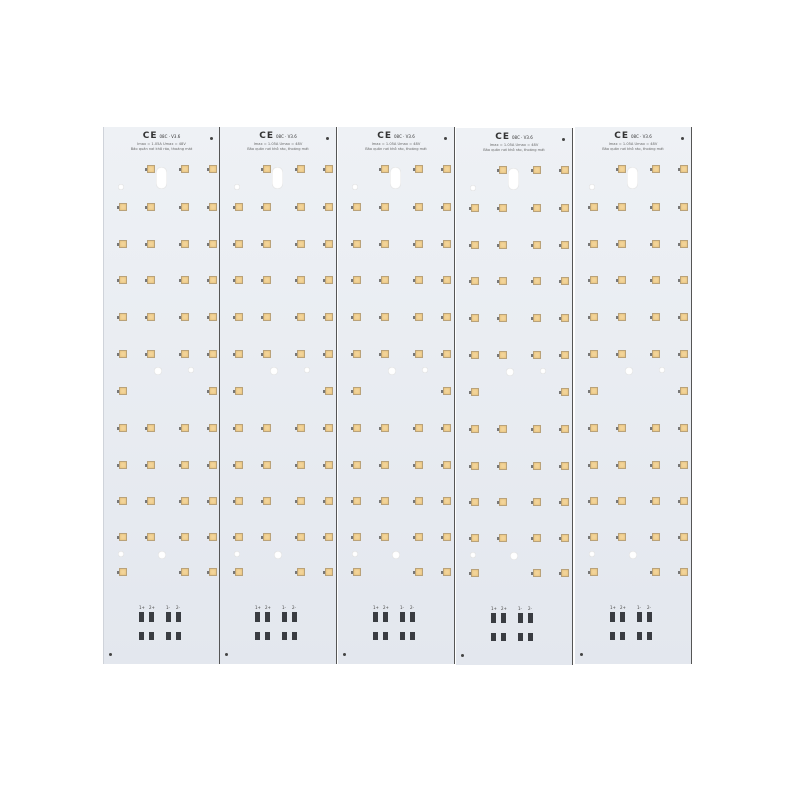 This screenshot has width=800, height=800. Describe the element at coordinates (396, 144) in the screenshot. I see `spec-line: Imax = 1.05A Umax = 48V` at that location.